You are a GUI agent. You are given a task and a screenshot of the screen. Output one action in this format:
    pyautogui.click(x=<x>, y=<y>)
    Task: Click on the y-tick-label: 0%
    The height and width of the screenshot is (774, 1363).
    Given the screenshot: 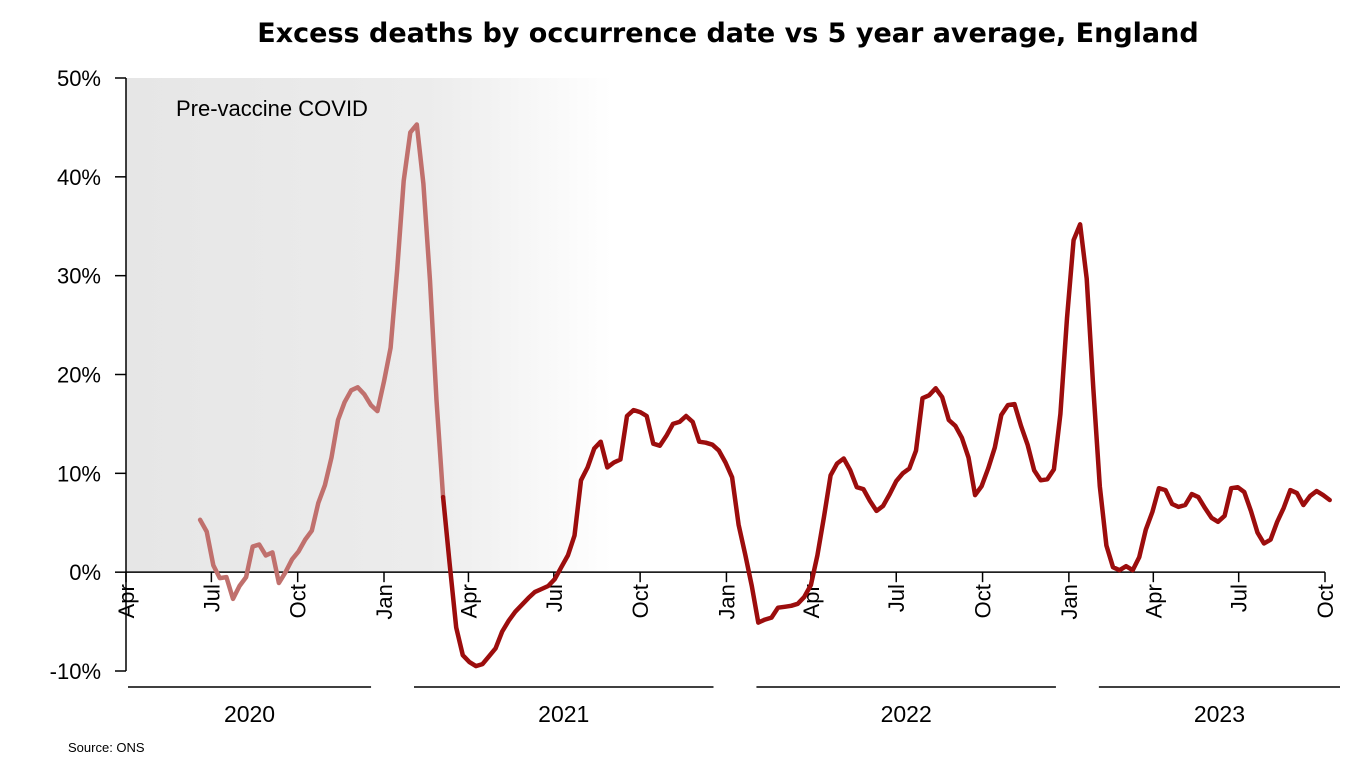 What is the action you would take?
    pyautogui.click(x=85, y=572)
    